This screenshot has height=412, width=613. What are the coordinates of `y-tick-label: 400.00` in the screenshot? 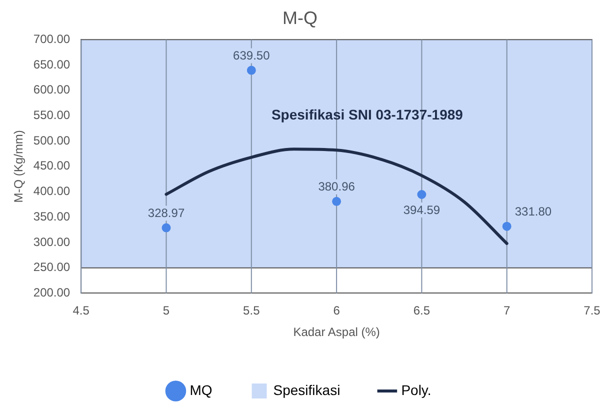 It's located at (51, 191).